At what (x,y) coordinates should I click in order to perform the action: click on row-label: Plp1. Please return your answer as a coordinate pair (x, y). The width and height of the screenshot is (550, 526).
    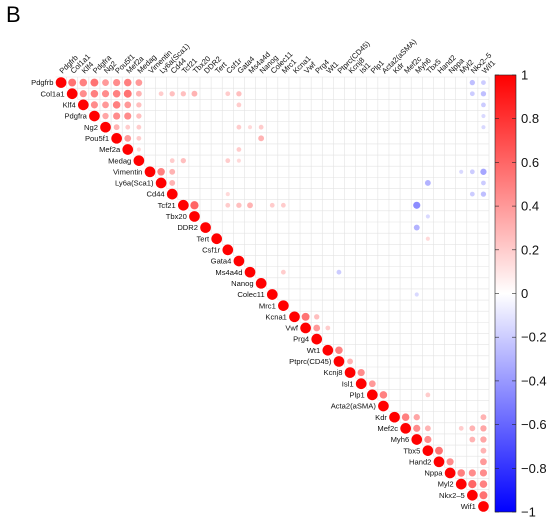
    Looking at the image, I should click on (357, 394).